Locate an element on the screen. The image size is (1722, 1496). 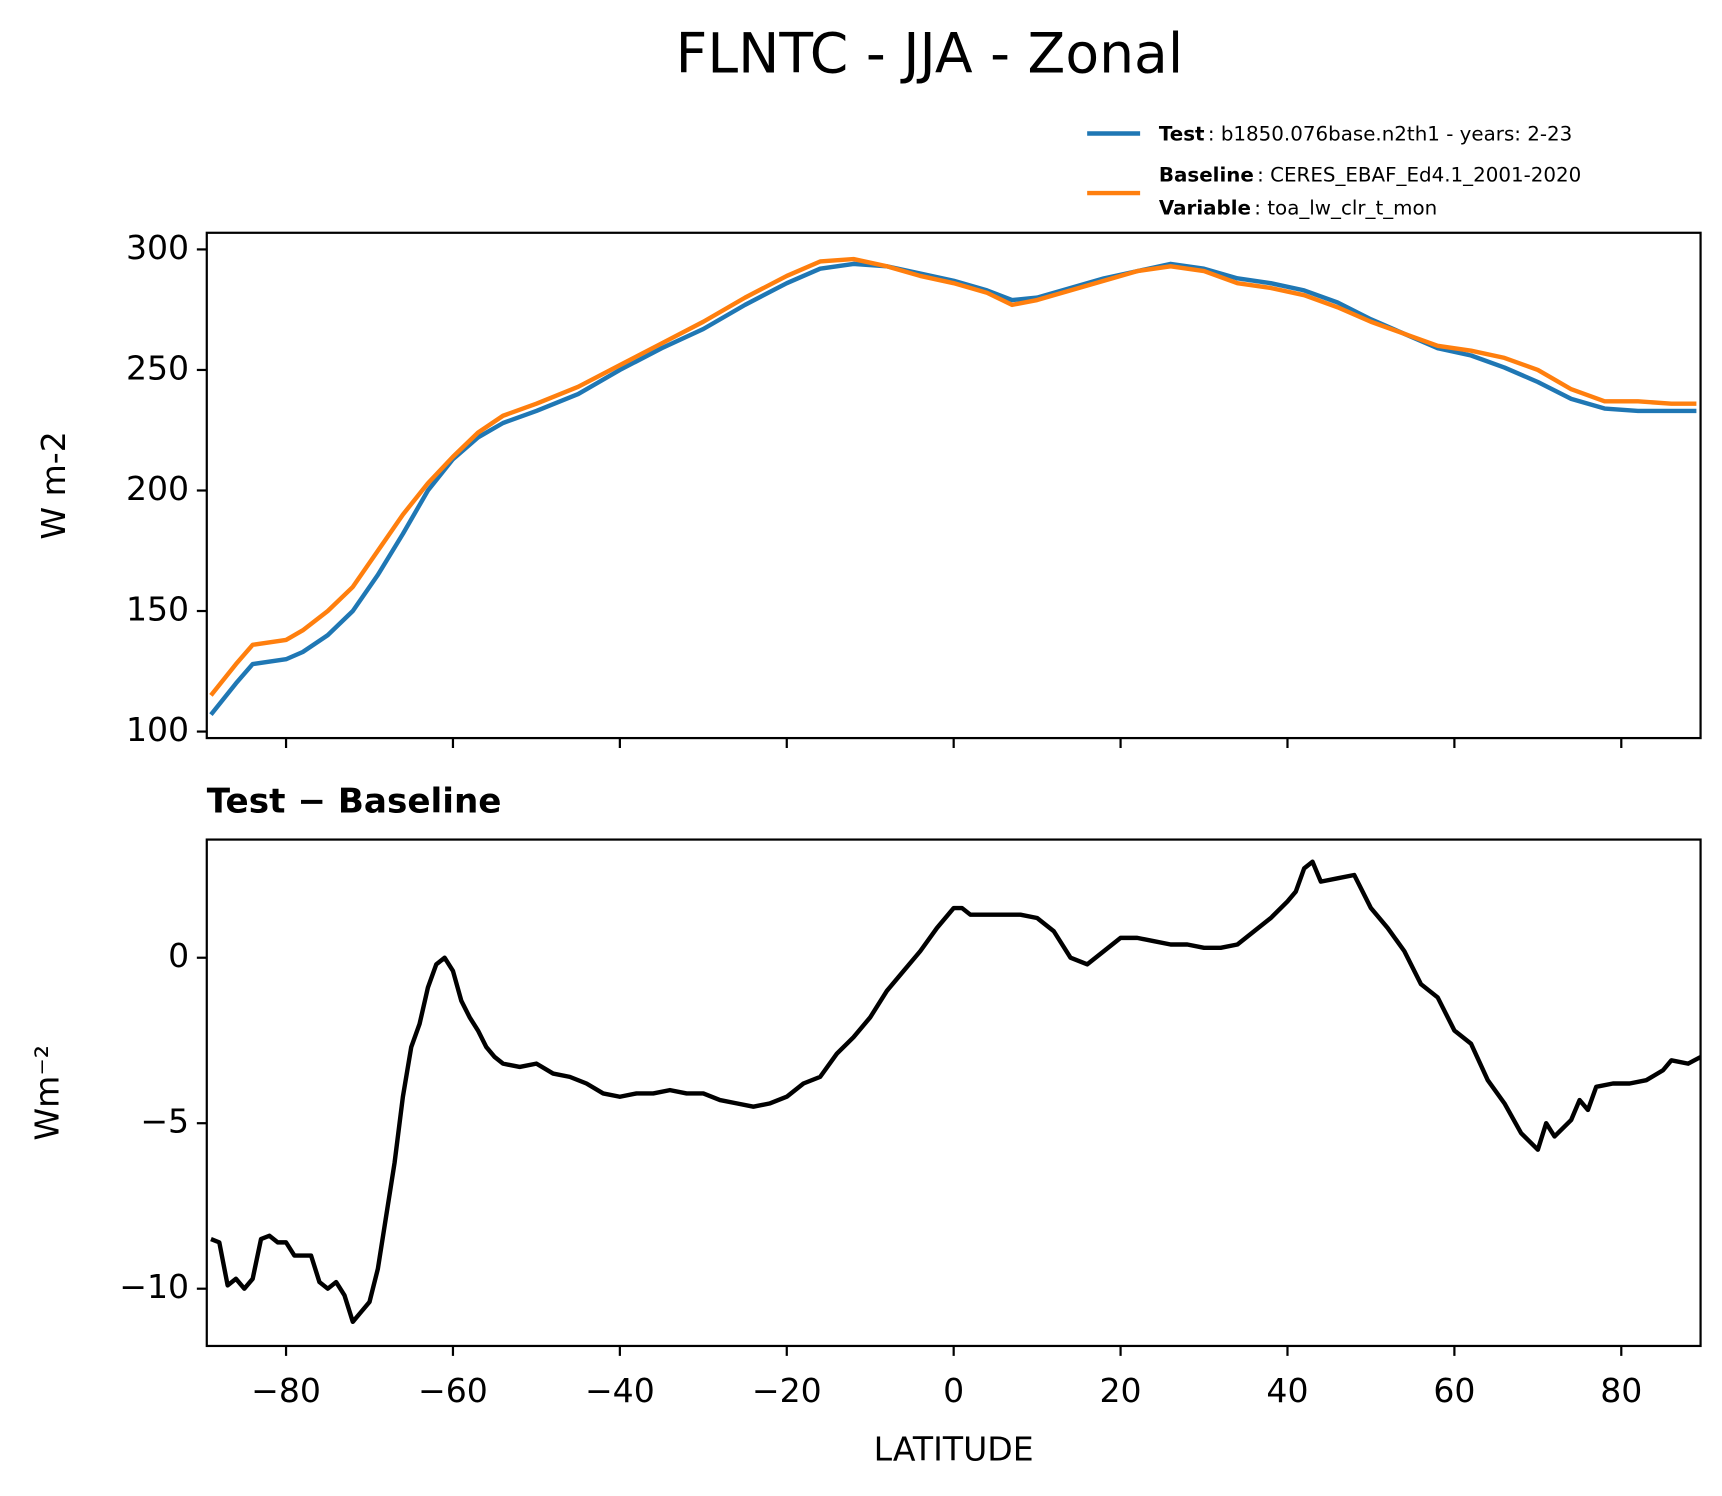
y-tick-label: 150 is located at coordinates (157, 609).